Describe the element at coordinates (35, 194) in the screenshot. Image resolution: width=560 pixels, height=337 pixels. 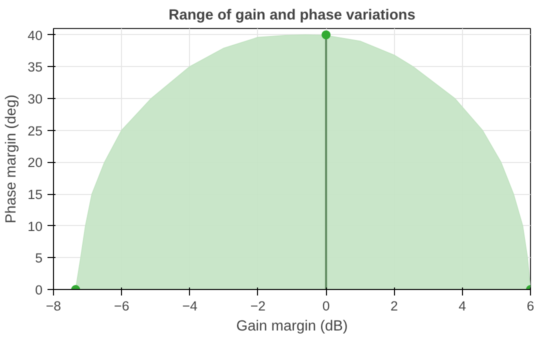
I see `y-tick-label: 15` at that location.